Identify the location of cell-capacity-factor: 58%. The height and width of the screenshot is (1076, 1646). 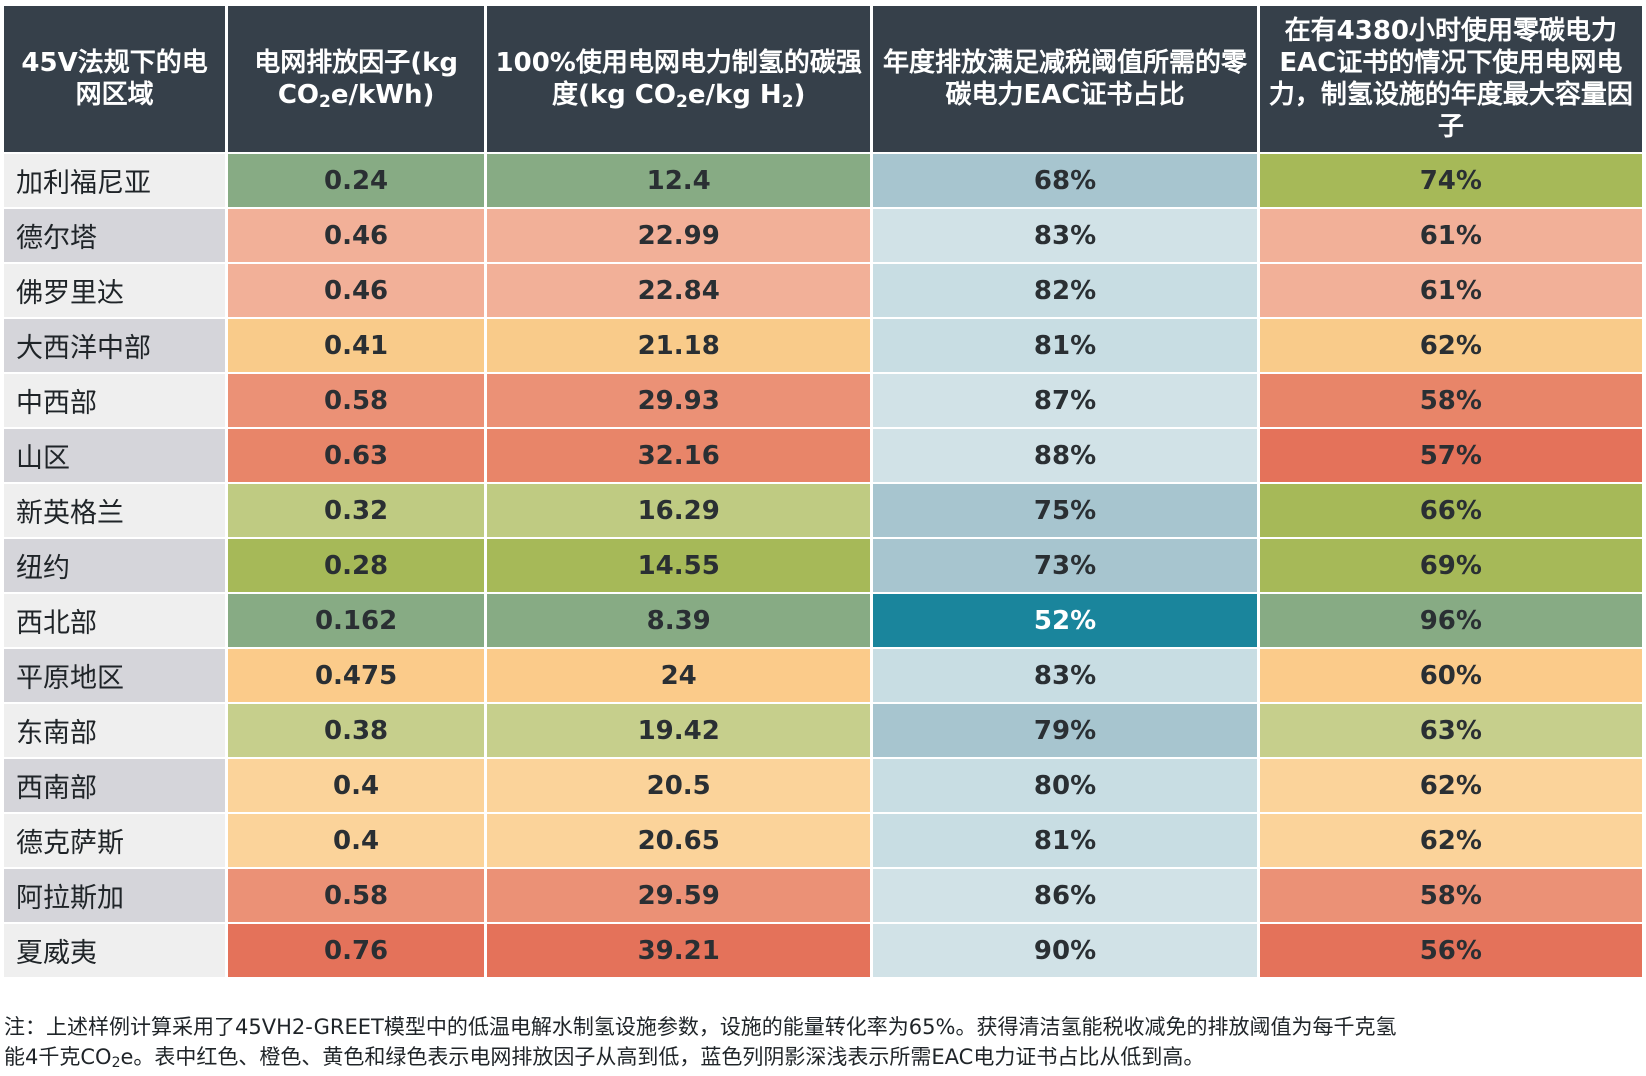
(1450, 895).